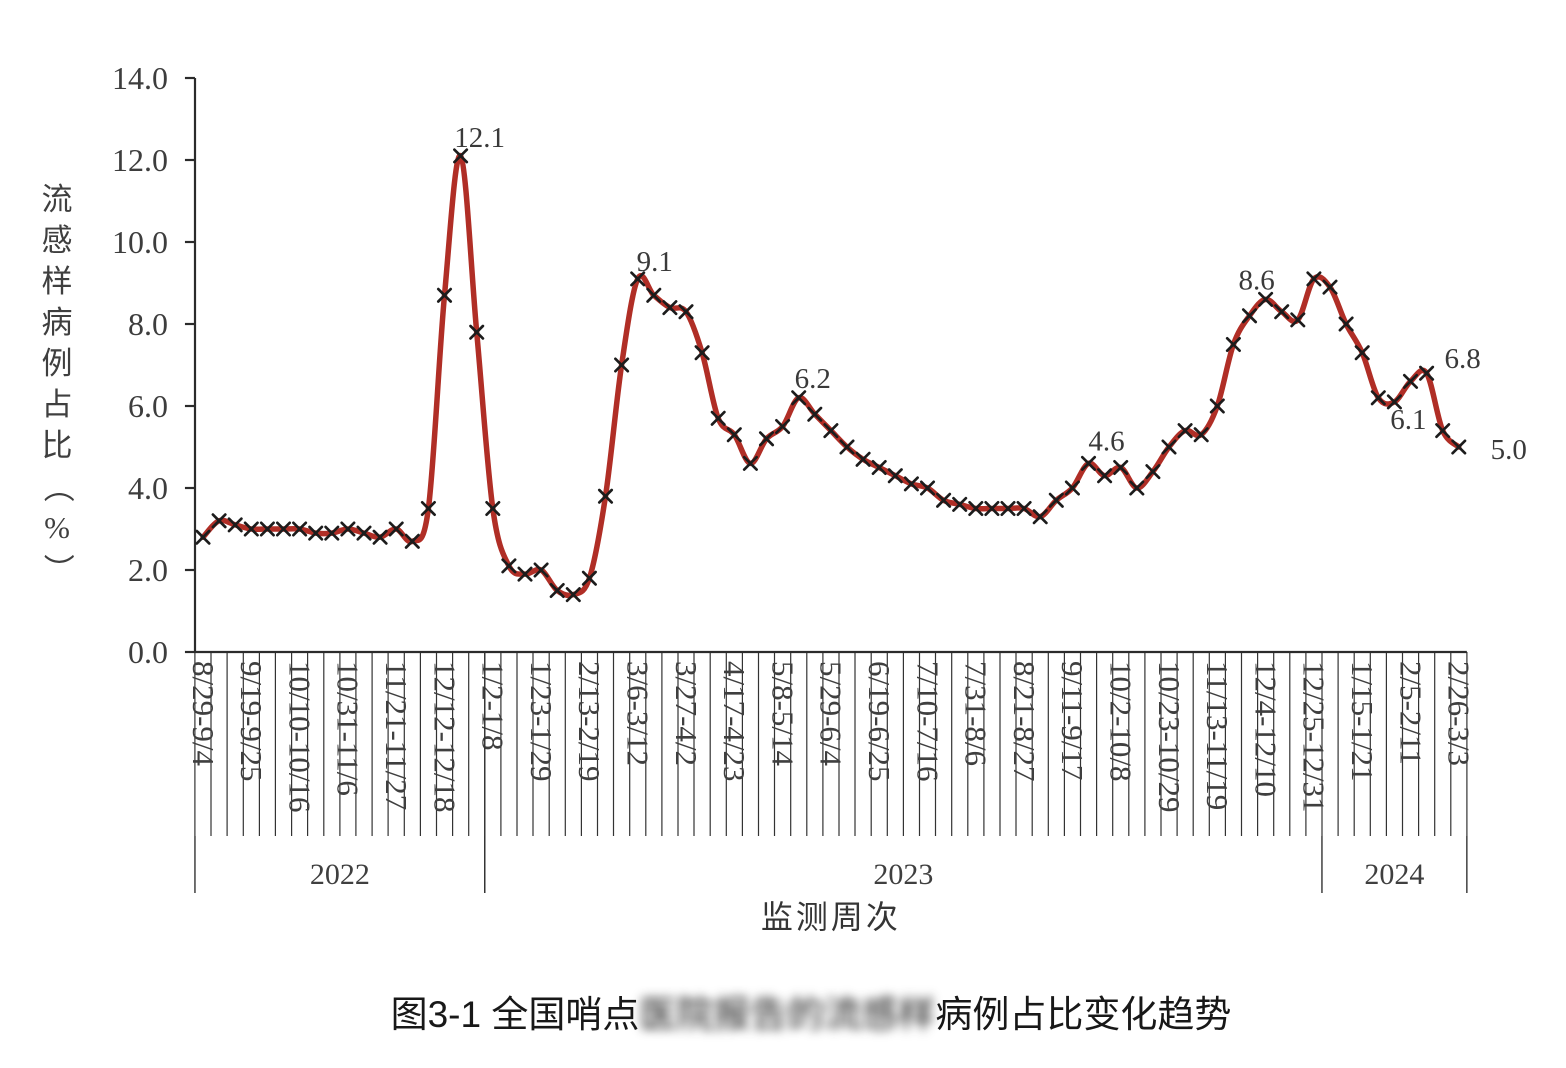  Describe the element at coordinates (1120, 721) in the screenshot. I see `x-tick-label: 10/2-10/8` at that location.